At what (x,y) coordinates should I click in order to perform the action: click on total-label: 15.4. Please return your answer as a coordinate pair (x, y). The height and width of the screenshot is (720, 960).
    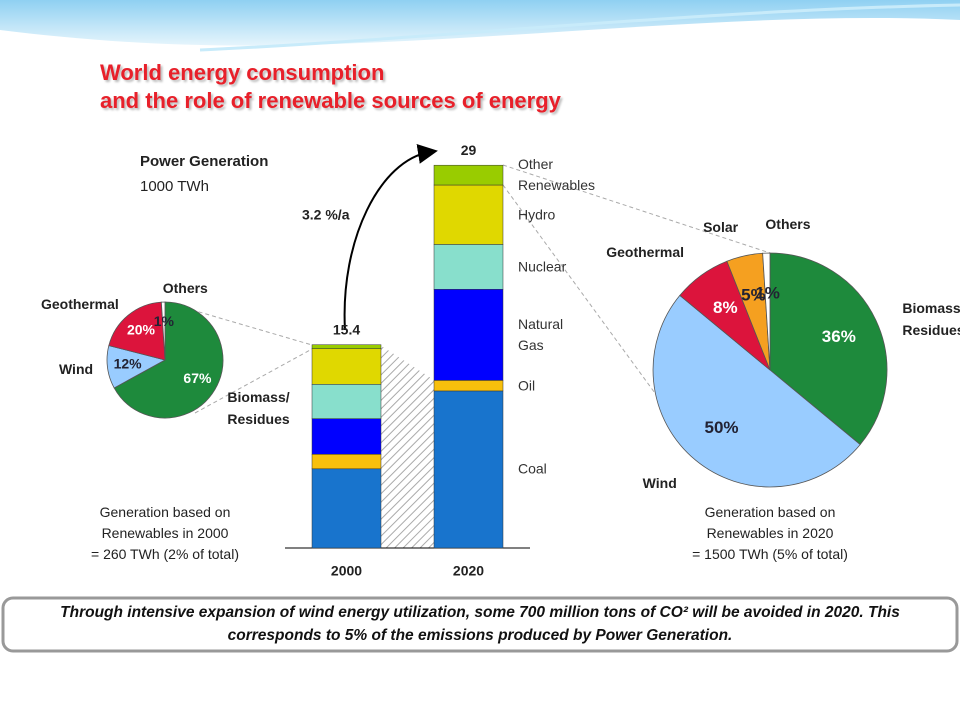
    Looking at the image, I should click on (346, 329).